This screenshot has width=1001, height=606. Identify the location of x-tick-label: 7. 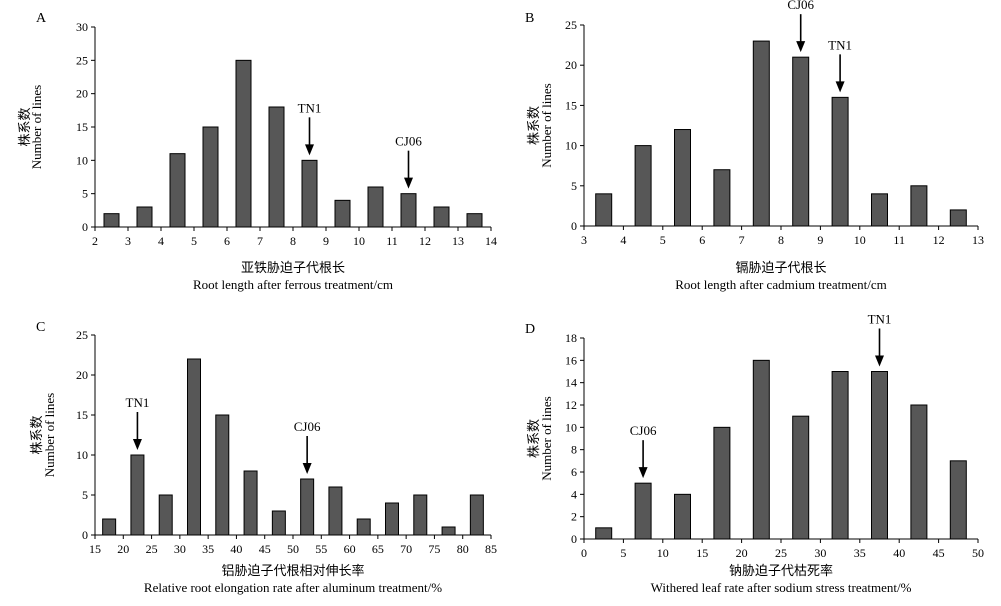
(742, 240).